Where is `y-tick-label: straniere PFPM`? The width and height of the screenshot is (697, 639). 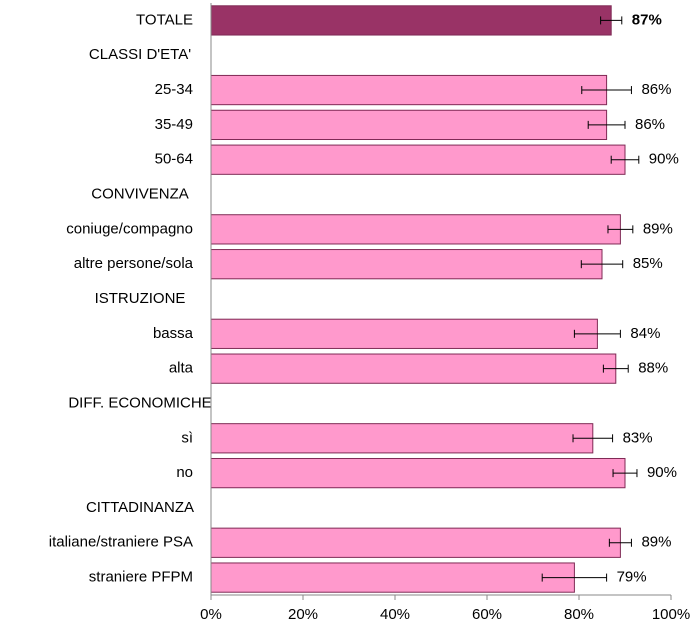
y-tick-label: straniere PFPM is located at coordinates (141, 577).